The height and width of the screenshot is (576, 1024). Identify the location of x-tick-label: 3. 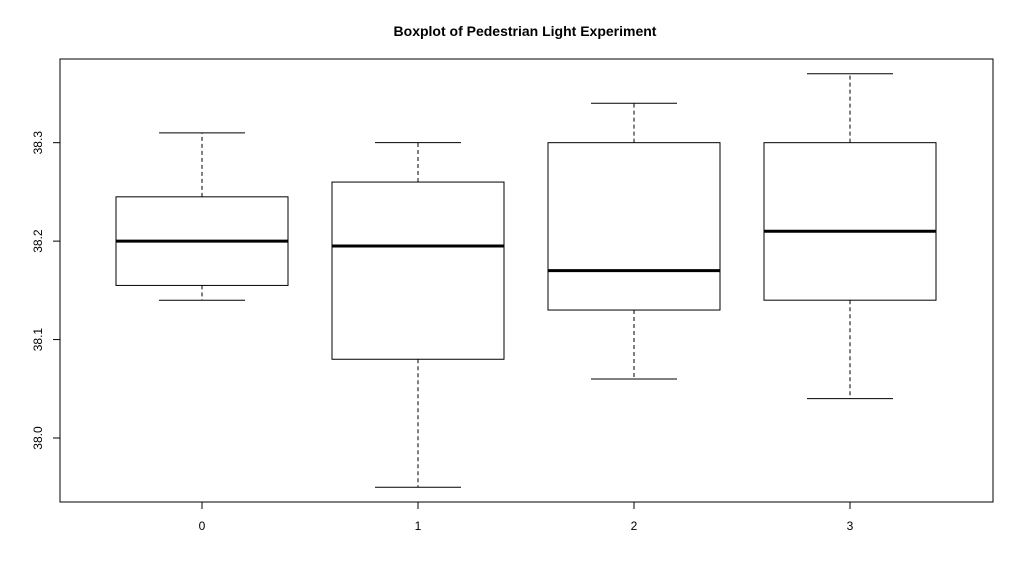
(850, 526).